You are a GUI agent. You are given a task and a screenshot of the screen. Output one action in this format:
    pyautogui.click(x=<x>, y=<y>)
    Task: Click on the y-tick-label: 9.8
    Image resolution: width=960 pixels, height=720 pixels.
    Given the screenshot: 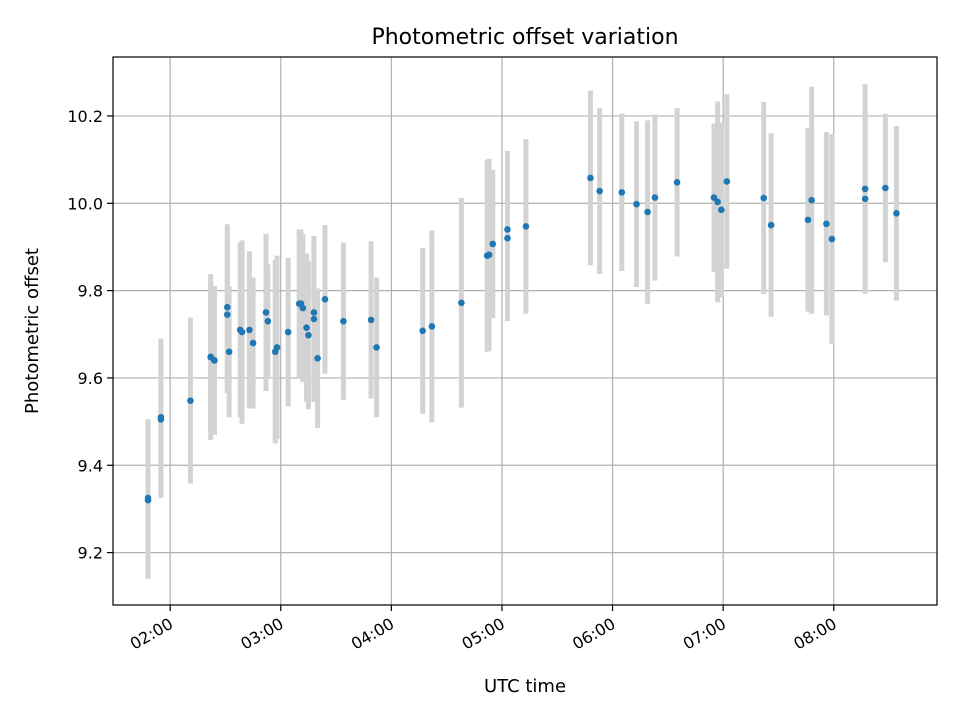 What is the action you would take?
    pyautogui.click(x=90, y=291)
    